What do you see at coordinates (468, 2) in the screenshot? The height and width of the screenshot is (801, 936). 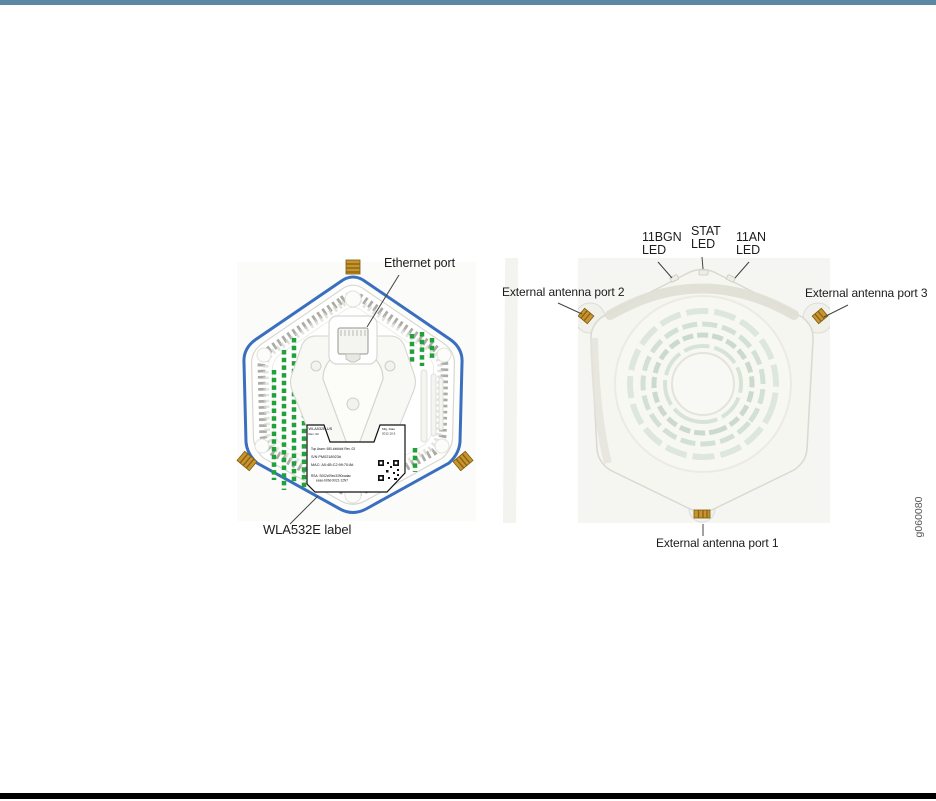 I see `top-divider-rule` at bounding box center [468, 2].